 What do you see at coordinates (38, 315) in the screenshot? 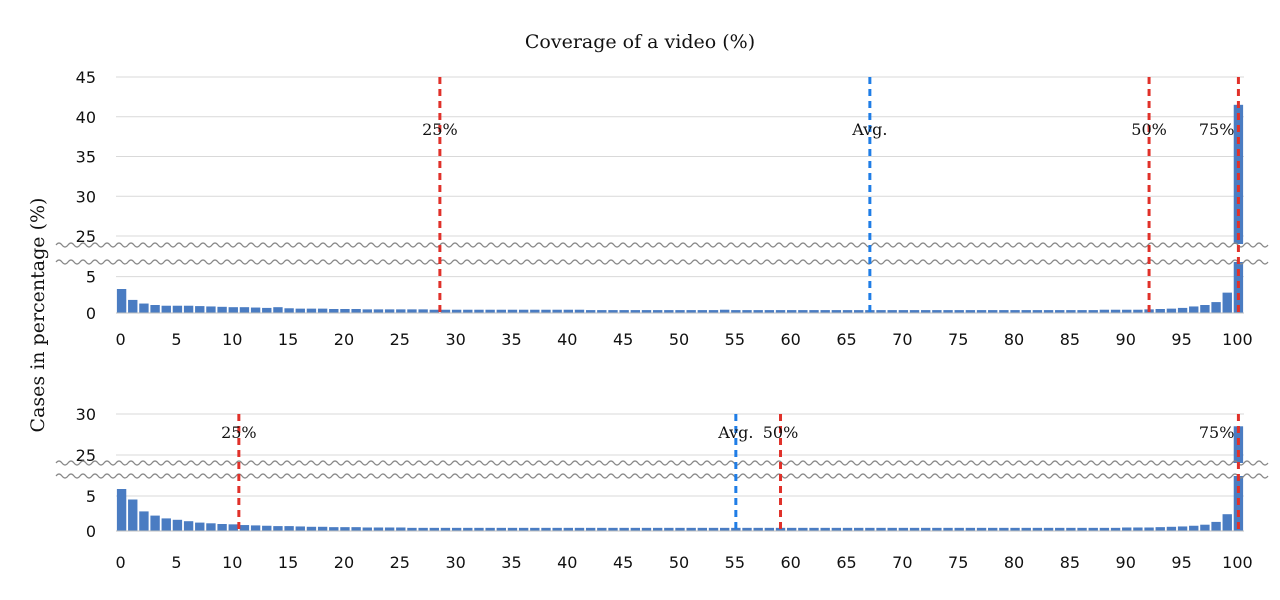
I see `y-axis-label: Cases in percentage (%)` at bounding box center [38, 315].